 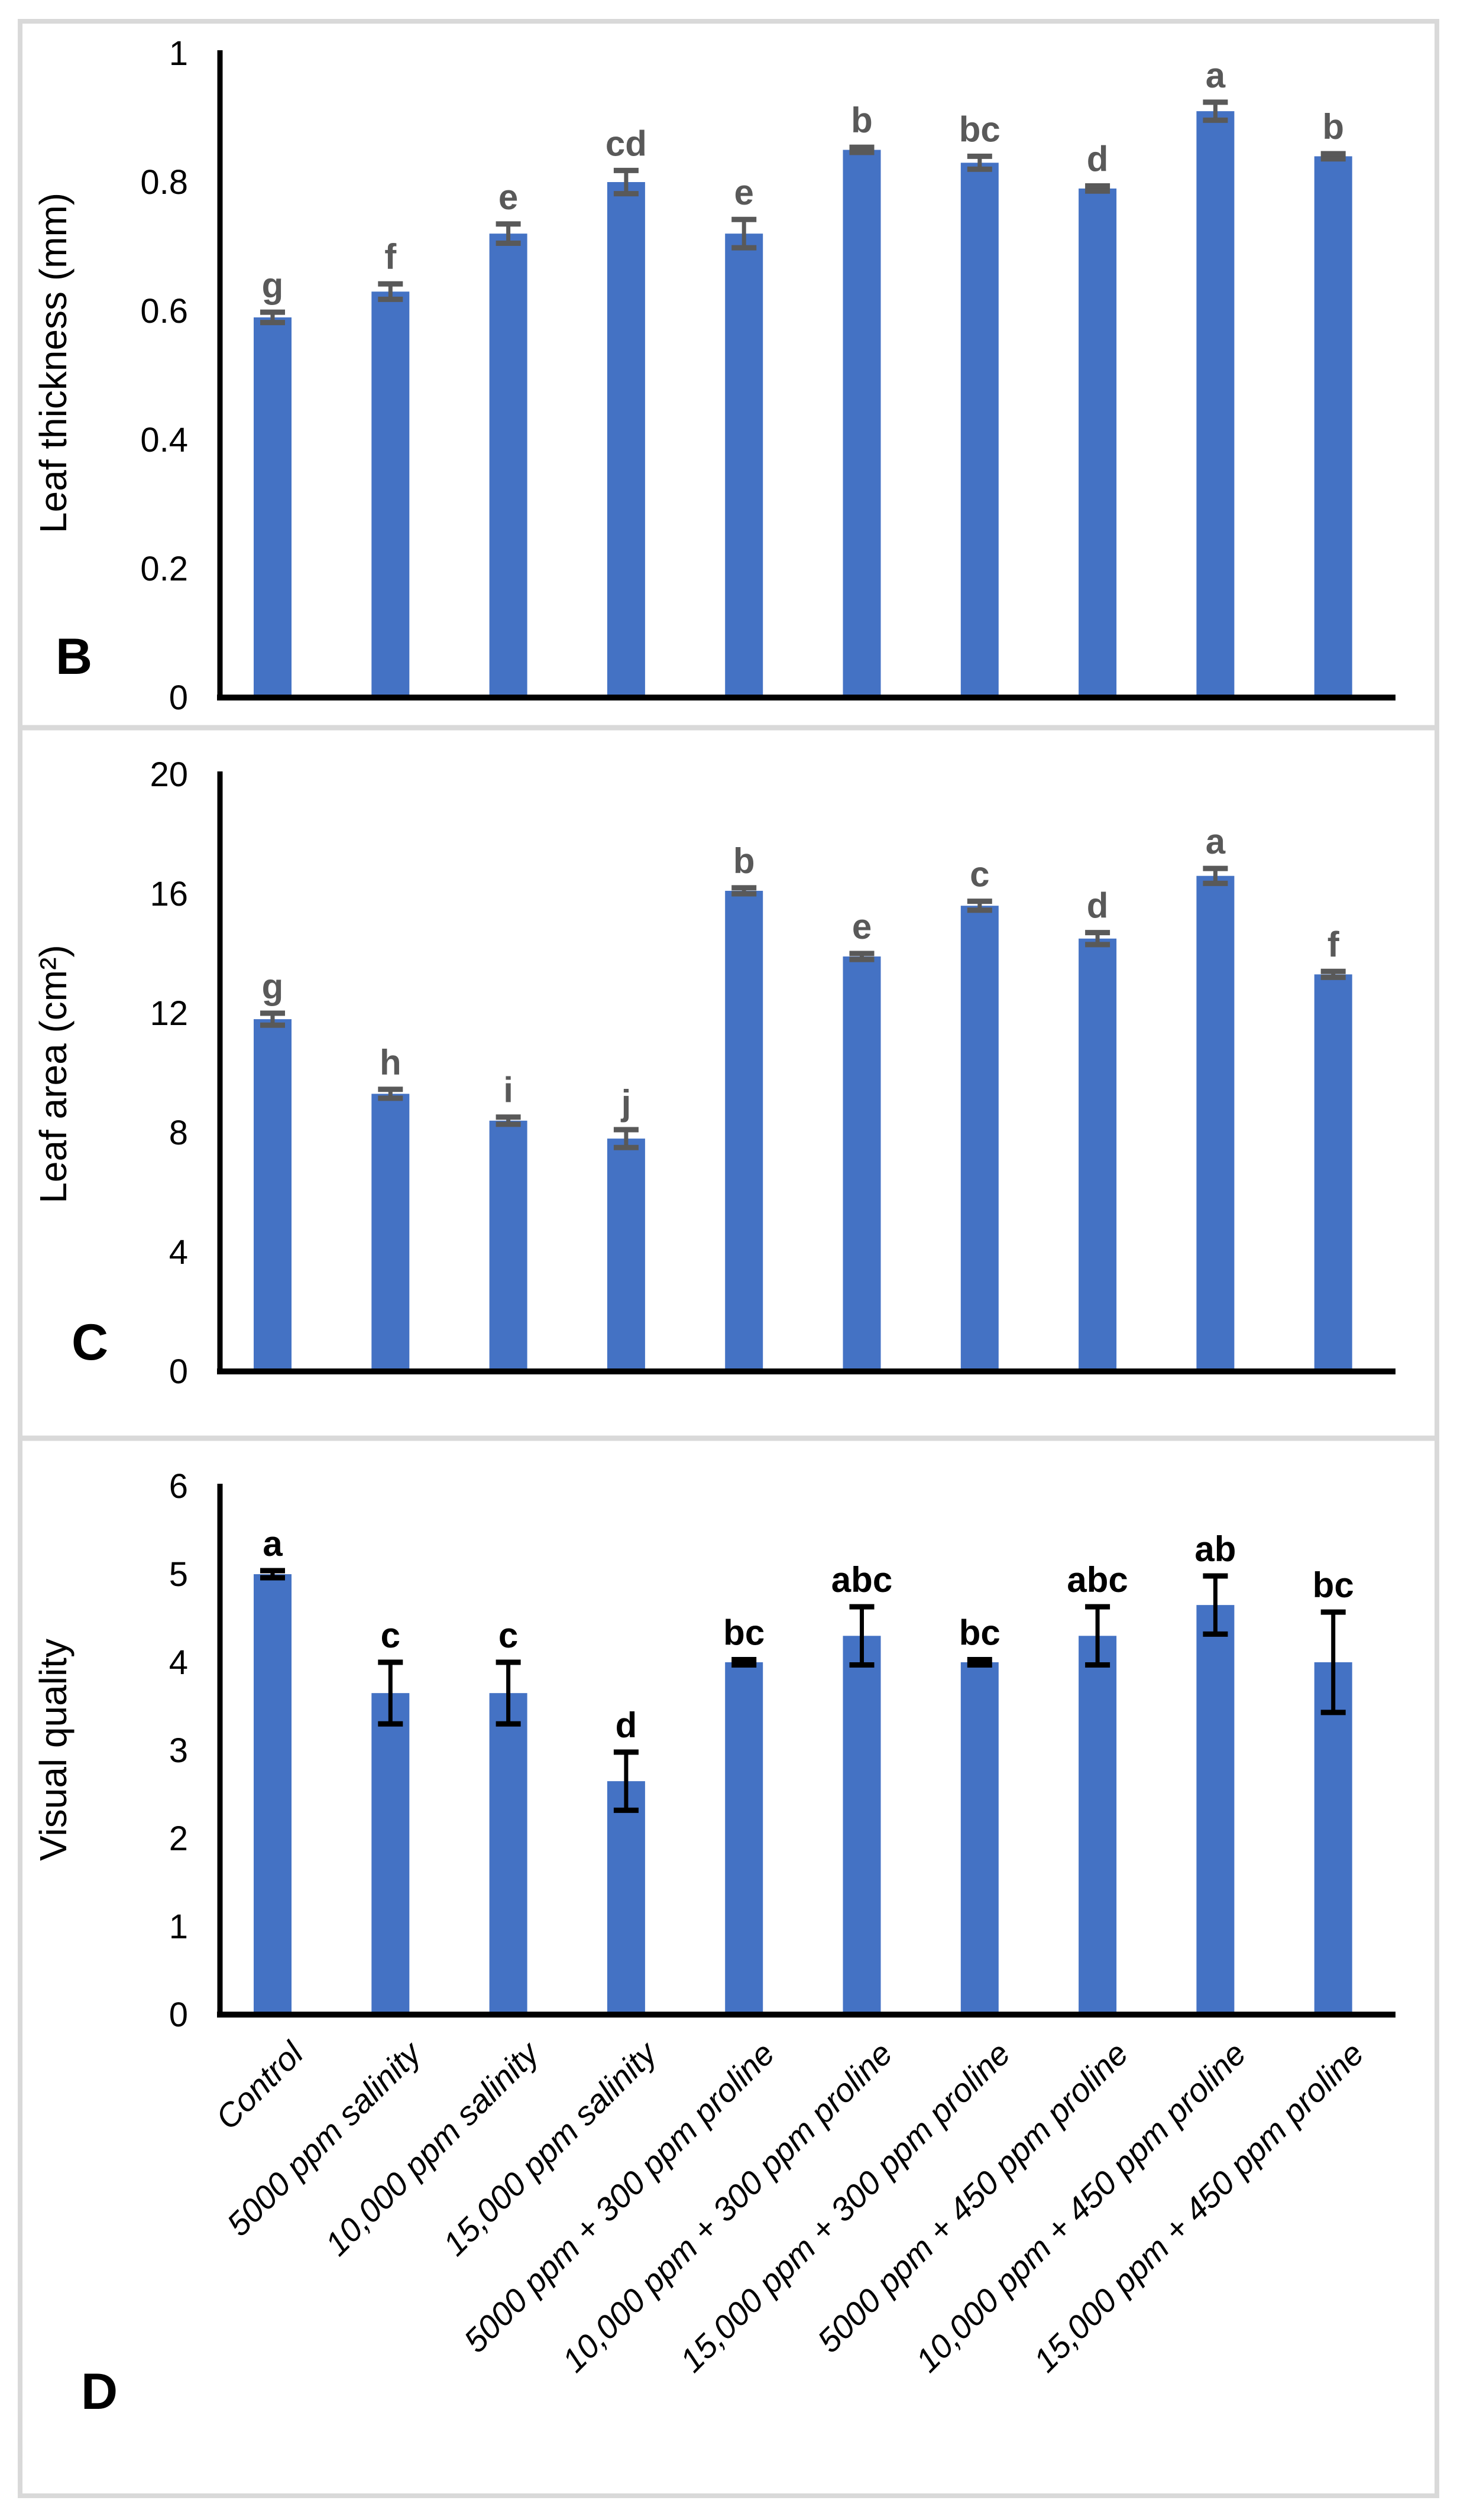 I want to click on significance-letter: h, so click(x=391, y=1062).